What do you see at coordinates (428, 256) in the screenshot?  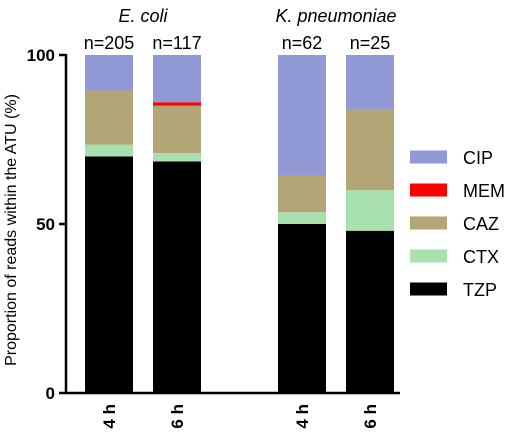 I see `legend-swatch-ctx` at bounding box center [428, 256].